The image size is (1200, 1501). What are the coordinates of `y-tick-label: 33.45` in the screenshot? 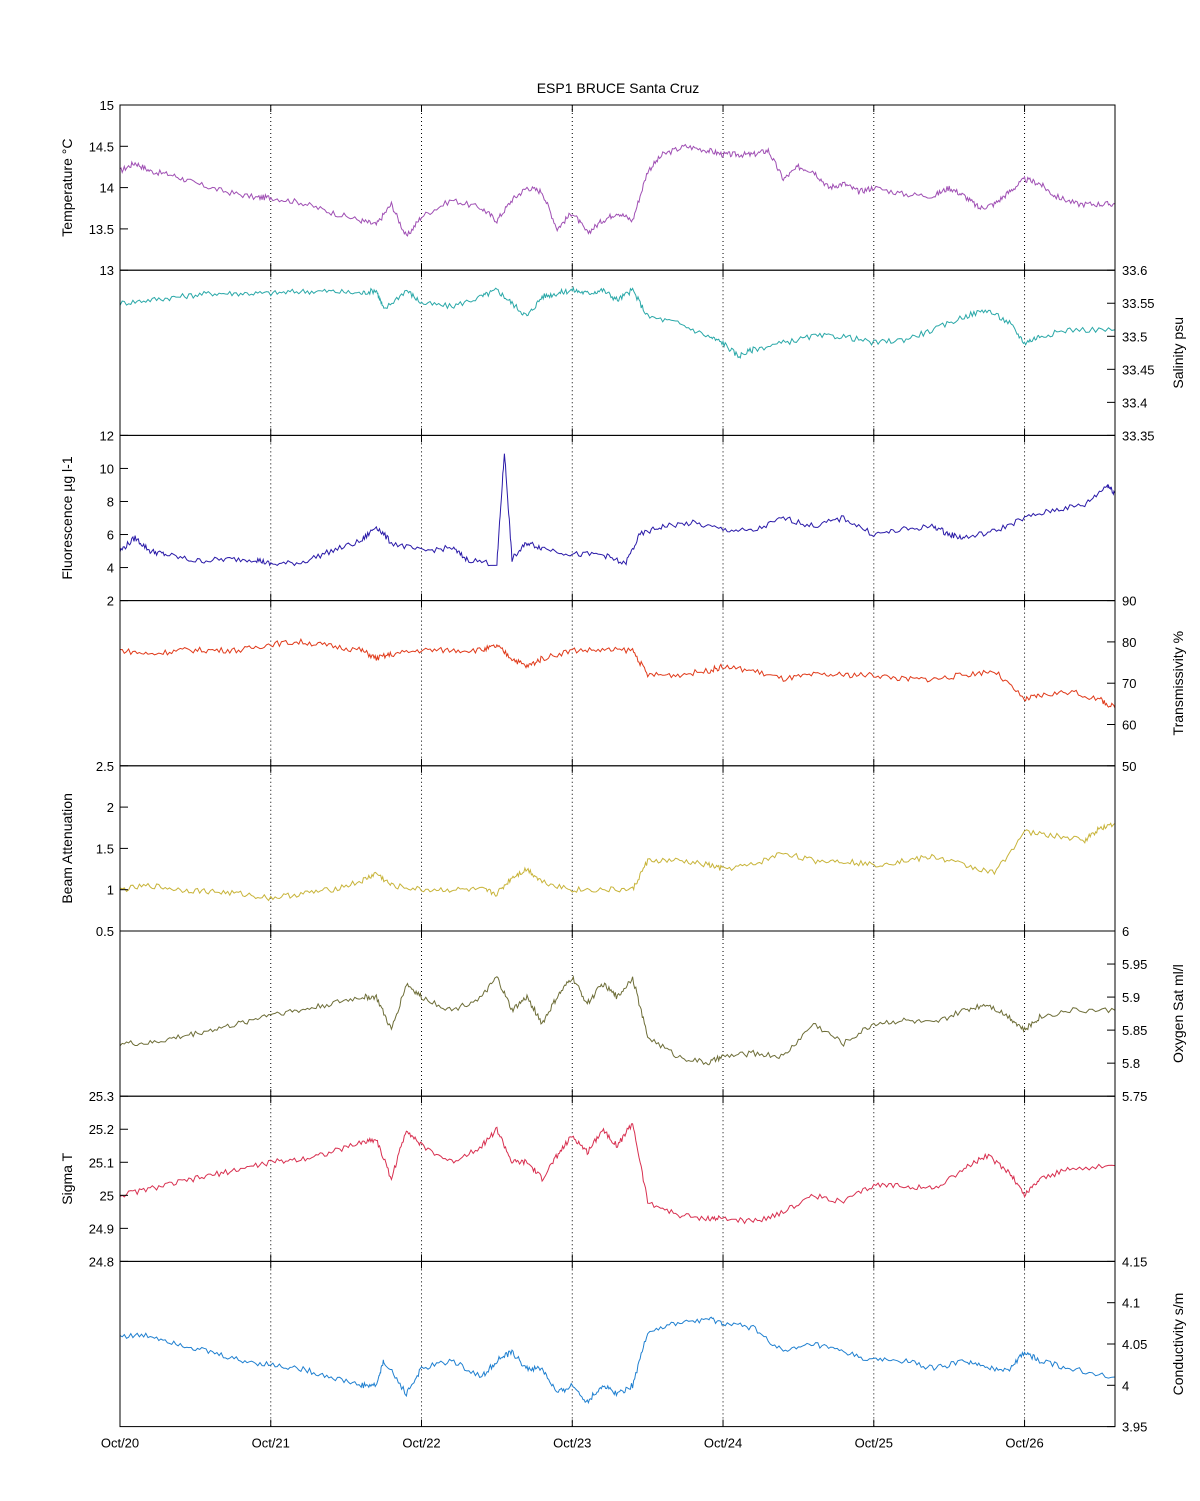 It's located at (1138, 369).